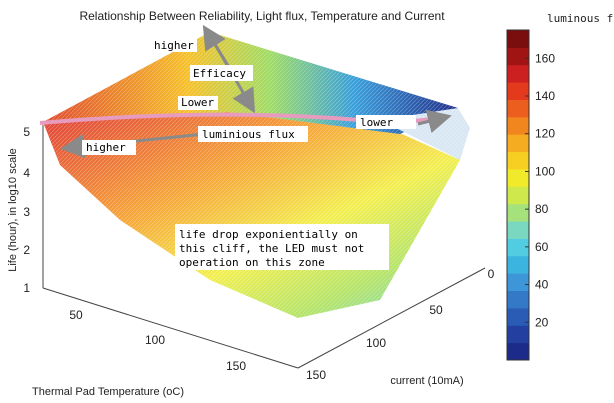  Describe the element at coordinates (248, 134) in the screenshot. I see `luminous-flux-label: luminious flux` at that location.